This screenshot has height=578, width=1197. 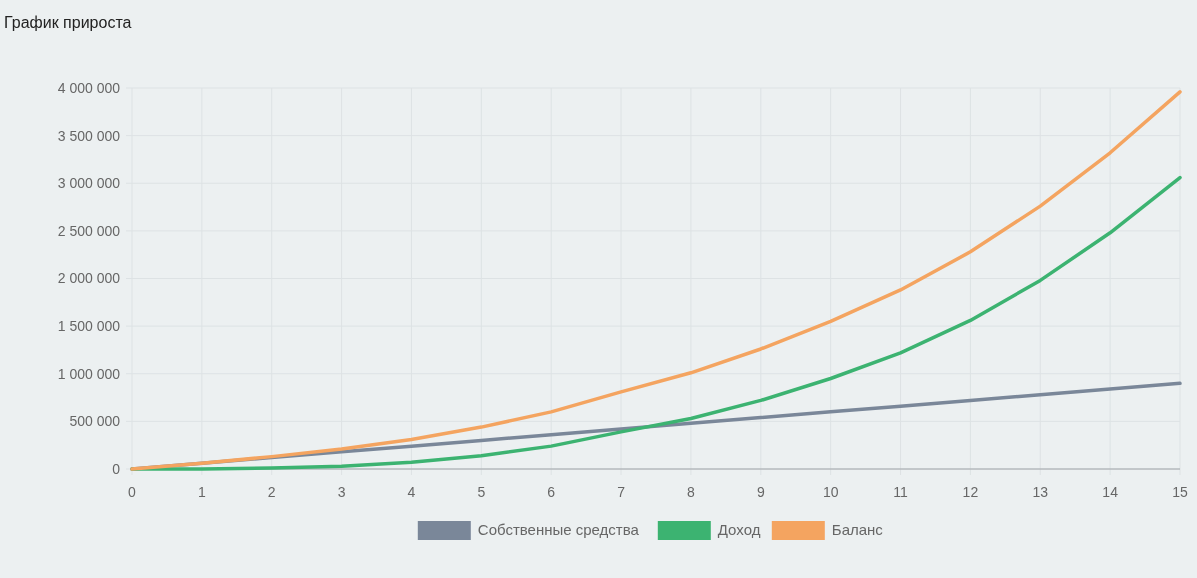 What do you see at coordinates (857, 529) in the screenshot?
I see `legend-label: Баланс` at bounding box center [857, 529].